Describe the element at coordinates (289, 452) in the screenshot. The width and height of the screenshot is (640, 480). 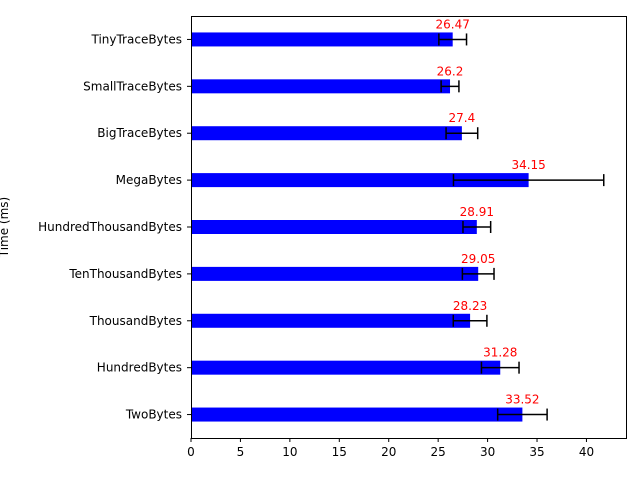
I see `x-tick-label: 10` at that location.